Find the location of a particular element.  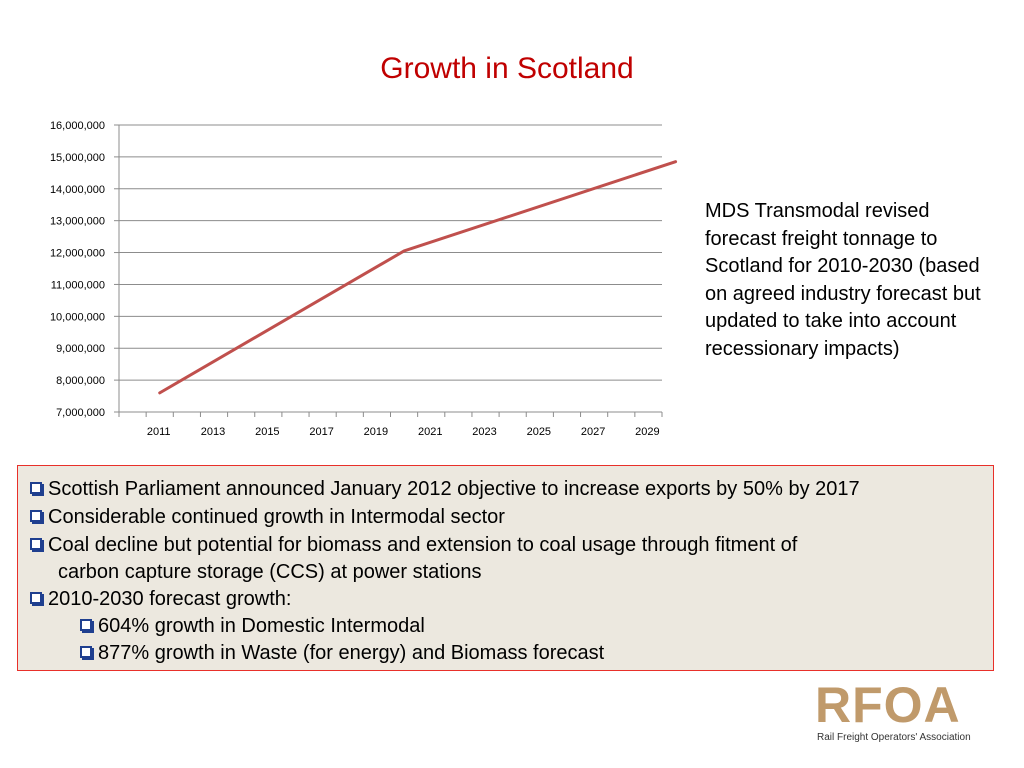

x-tick-label: 2029 is located at coordinates (647, 432).